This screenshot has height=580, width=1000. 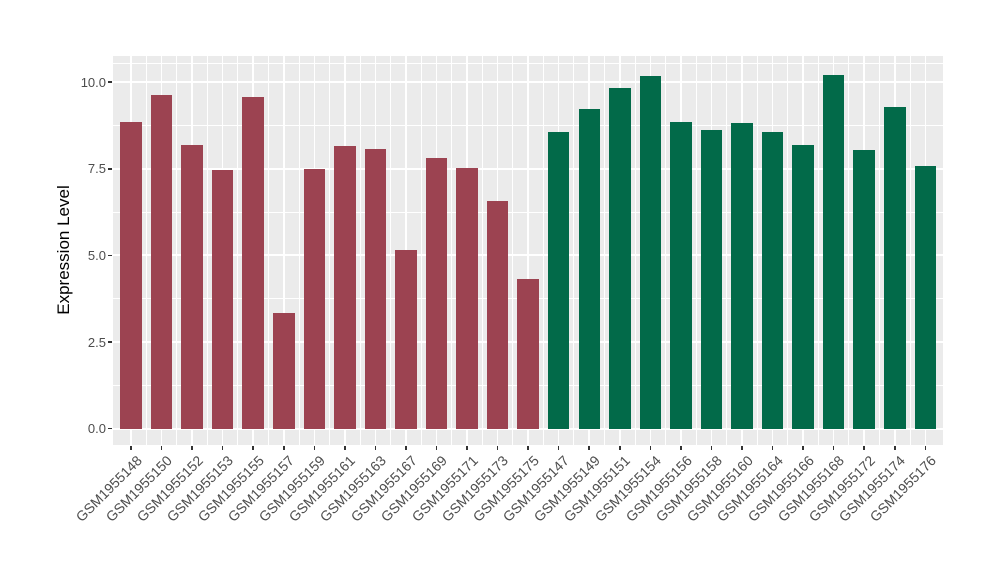 What do you see at coordinates (589, 269) in the screenshot?
I see `bar-GSM1955149` at bounding box center [589, 269].